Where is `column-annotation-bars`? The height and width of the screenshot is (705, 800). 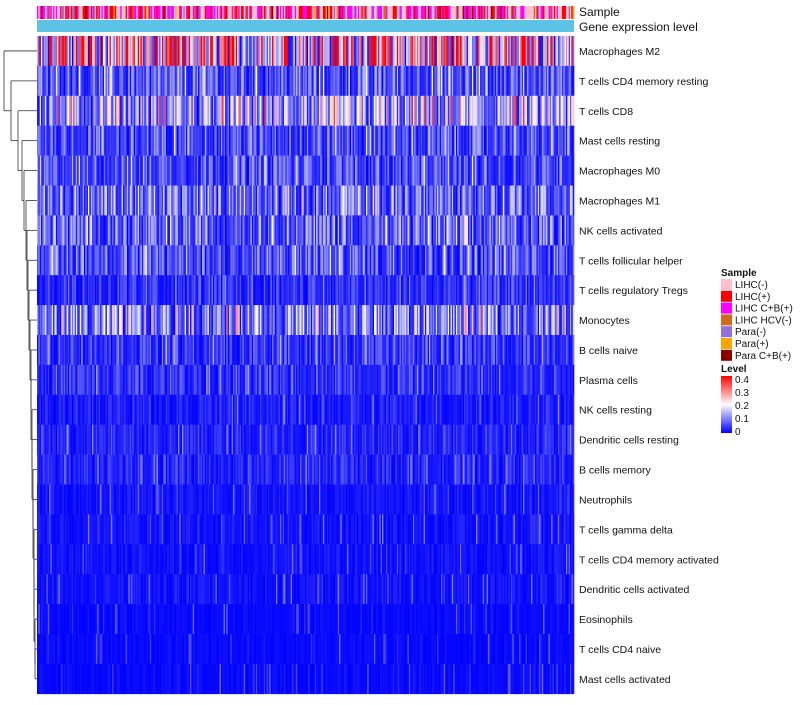
column-annotation-bars is located at coordinates (305, 19).